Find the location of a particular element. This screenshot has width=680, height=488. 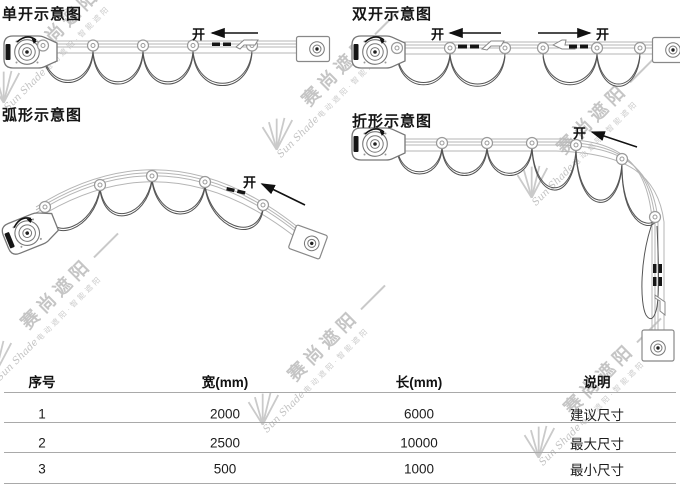

cell-note: 建议尺寸 is located at coordinates (597, 415).